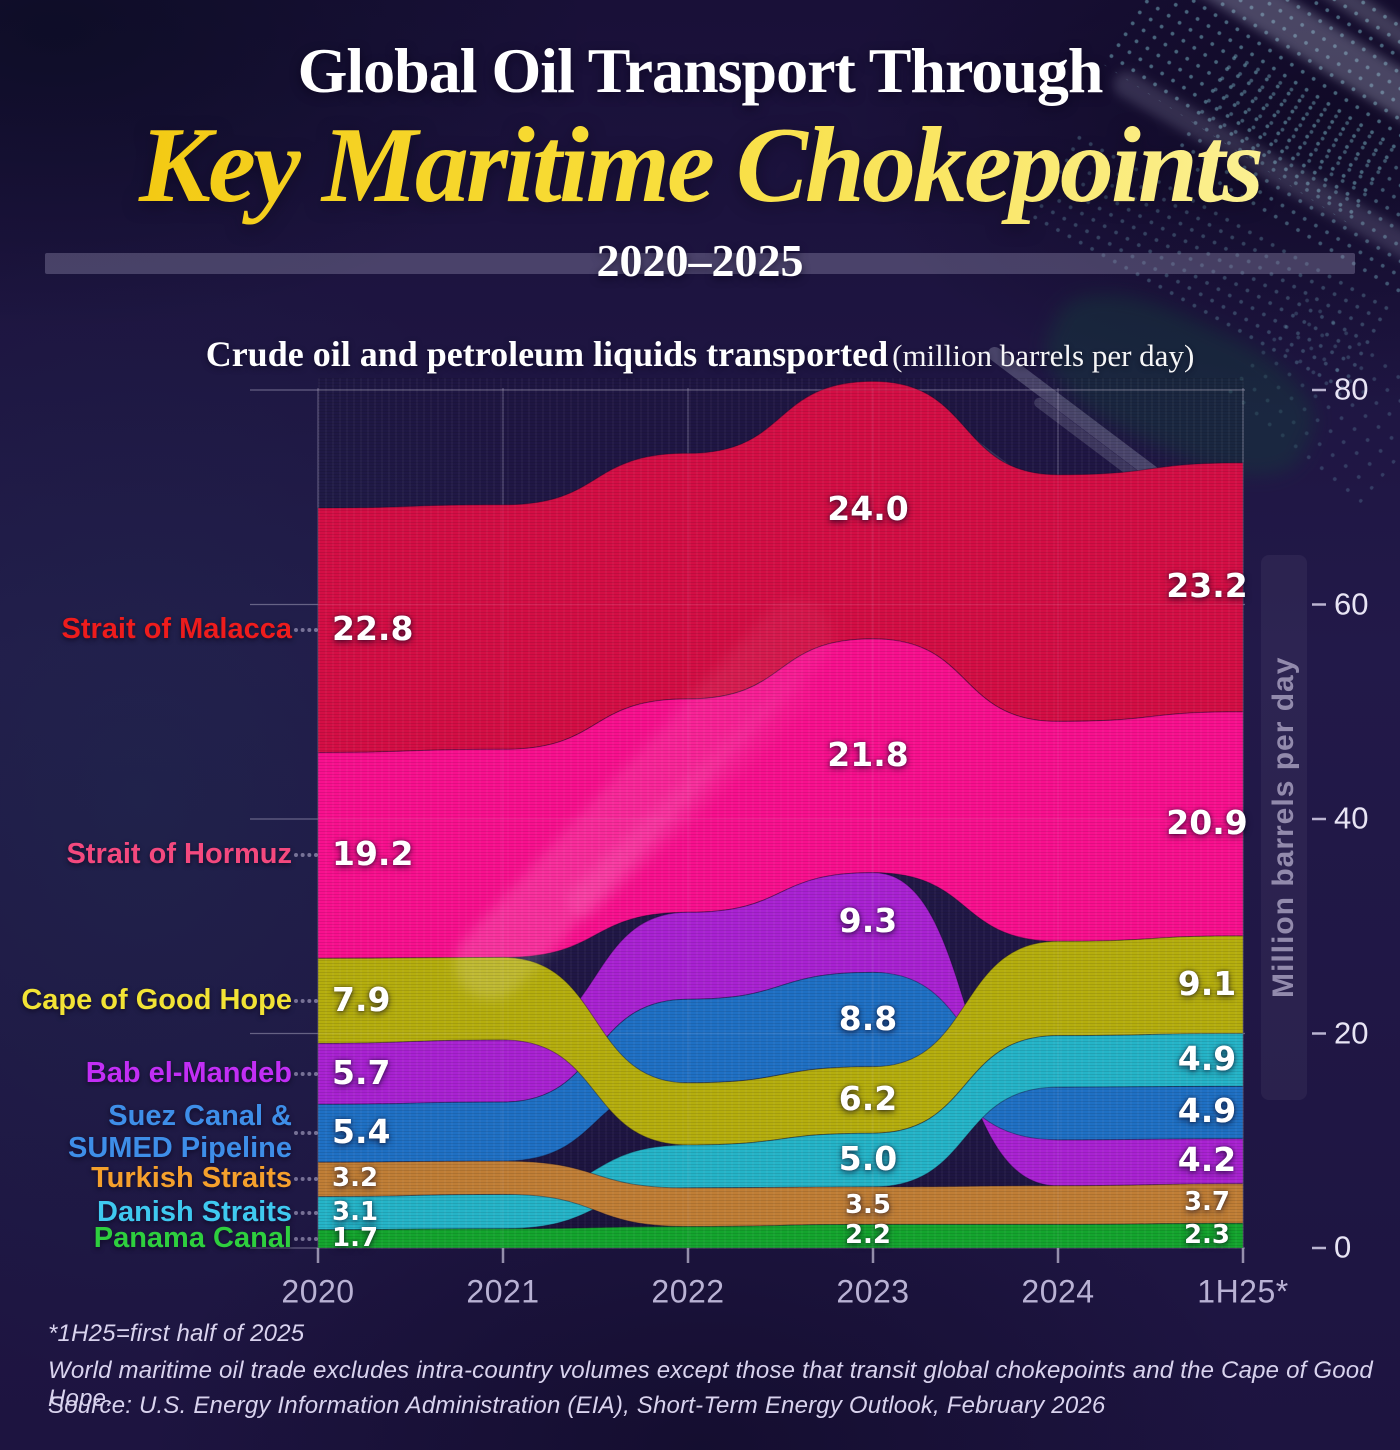 This screenshot has width=1400, height=1450. I want to click on series-label-hormuz: Strait of Hormuz, so click(179, 855).